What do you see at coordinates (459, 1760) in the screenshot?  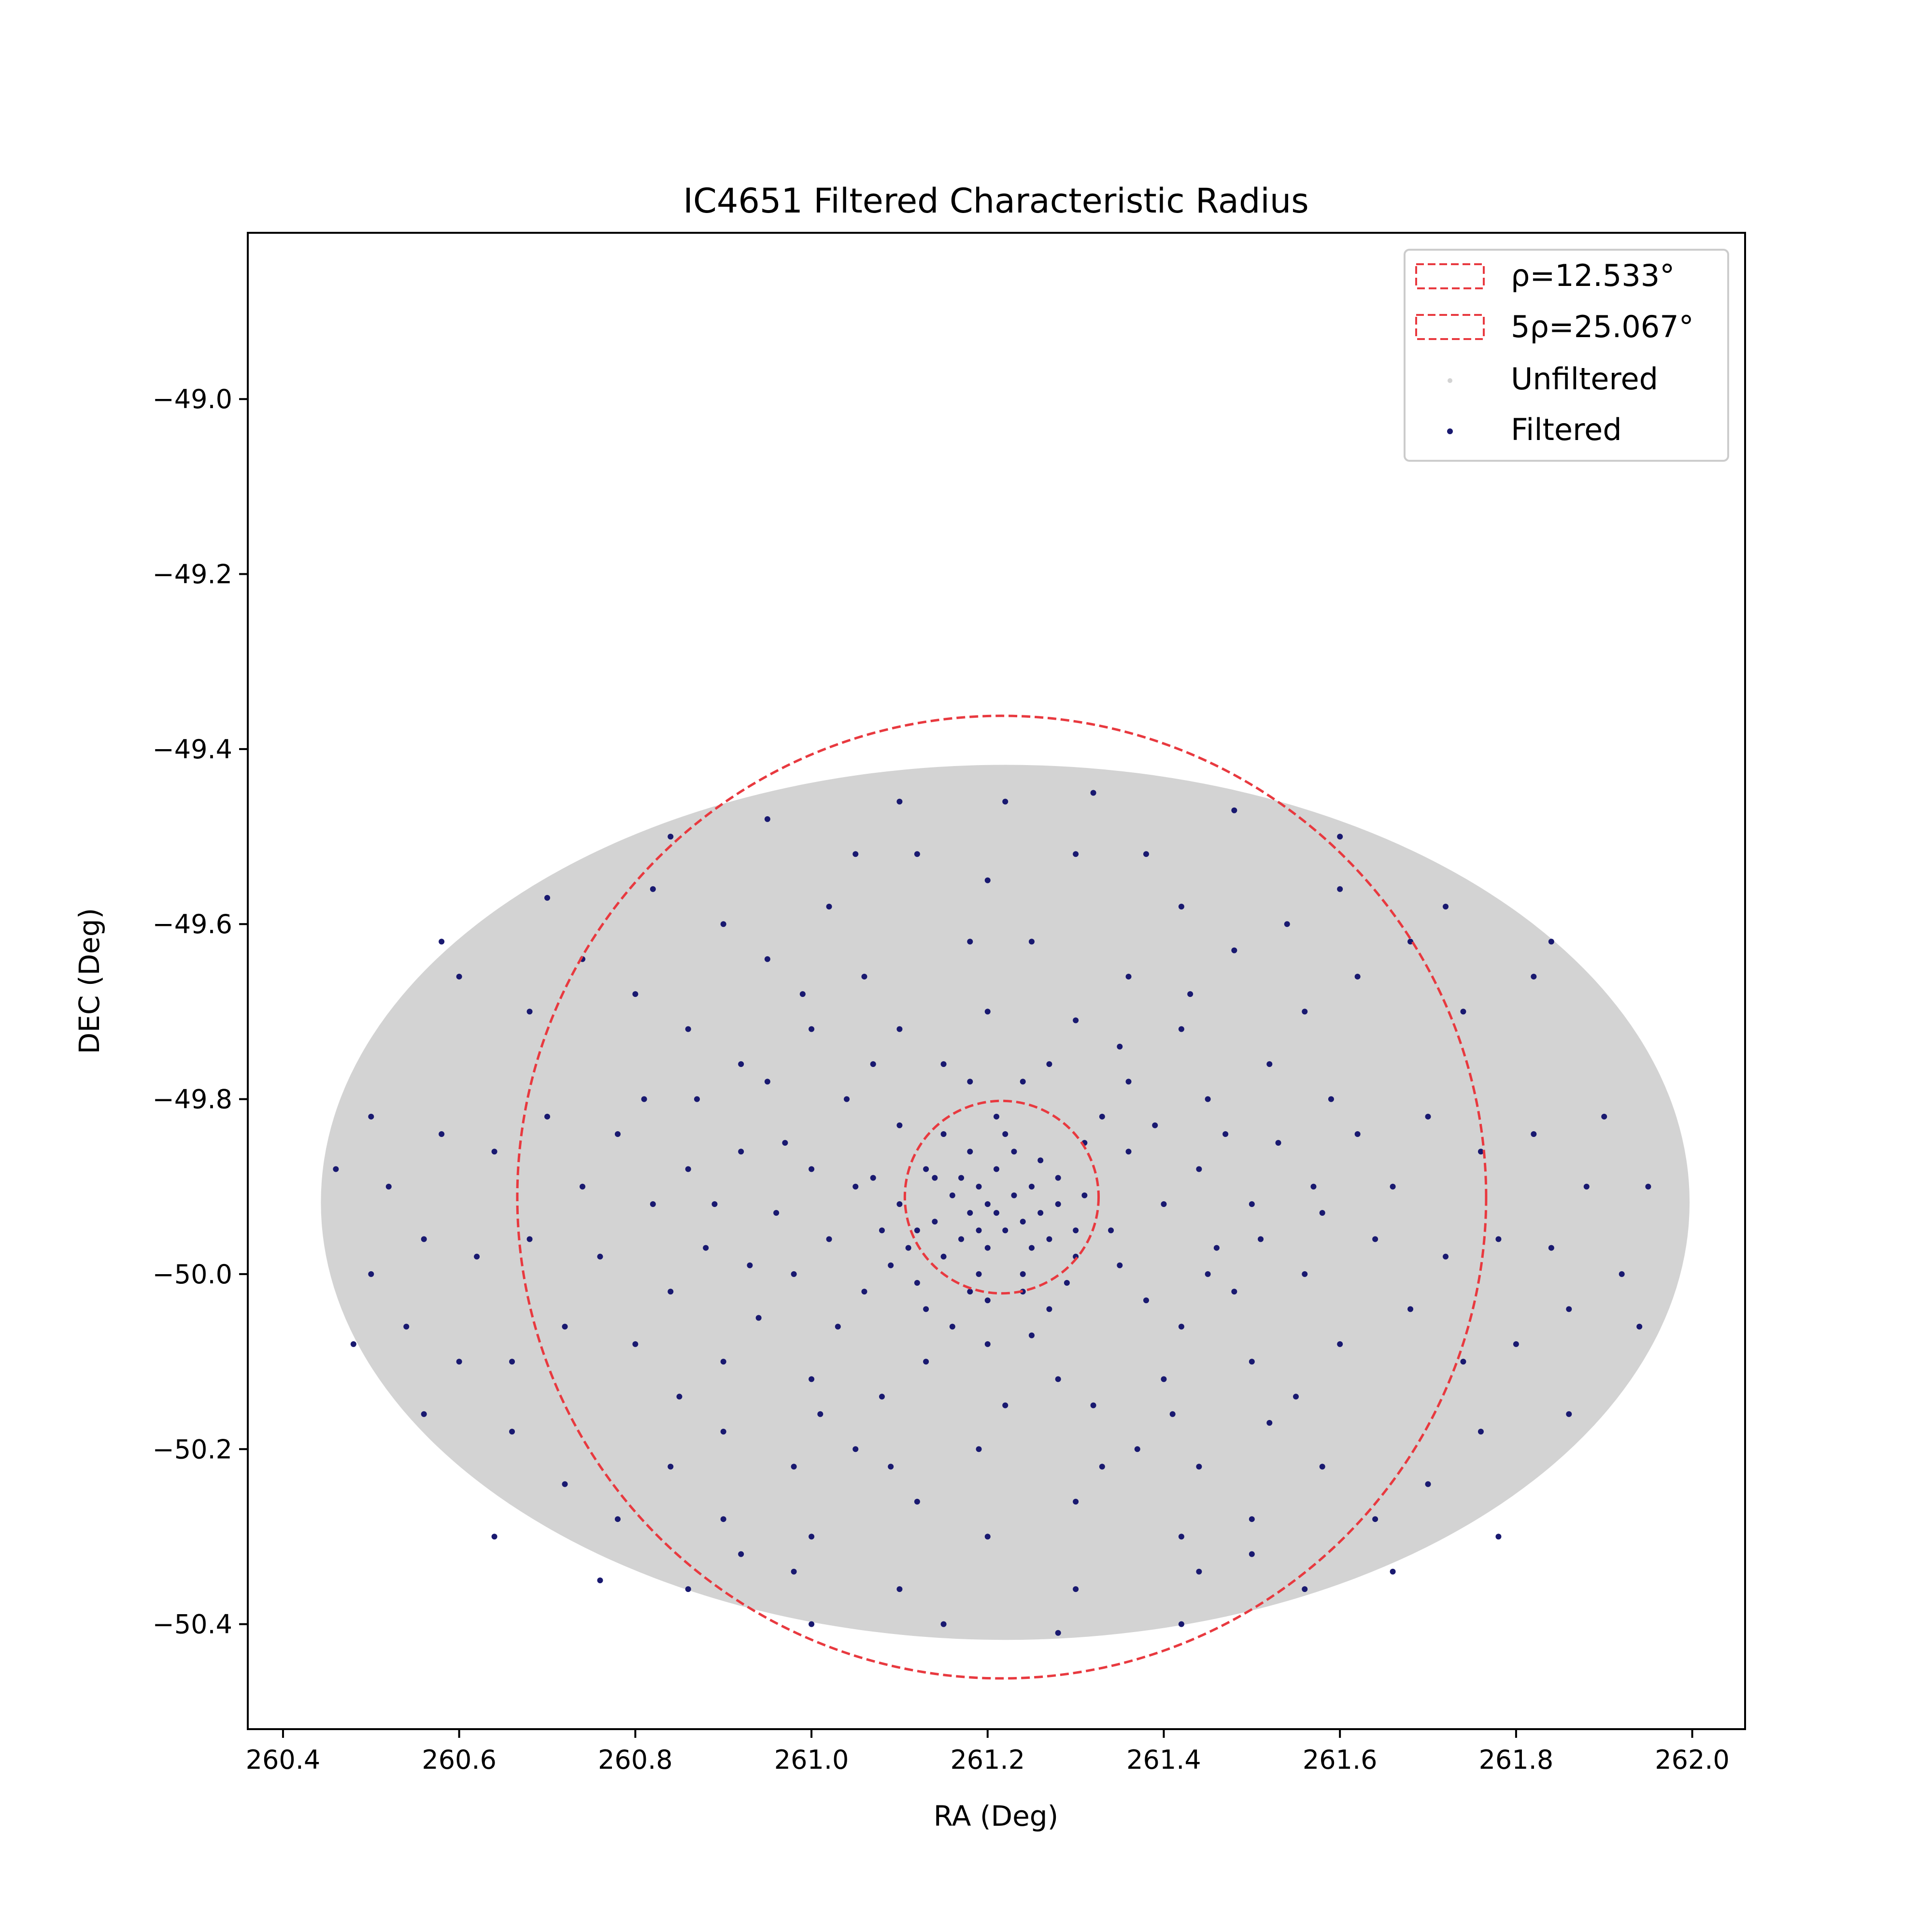 I see `x-tick-label: 260.6` at bounding box center [459, 1760].